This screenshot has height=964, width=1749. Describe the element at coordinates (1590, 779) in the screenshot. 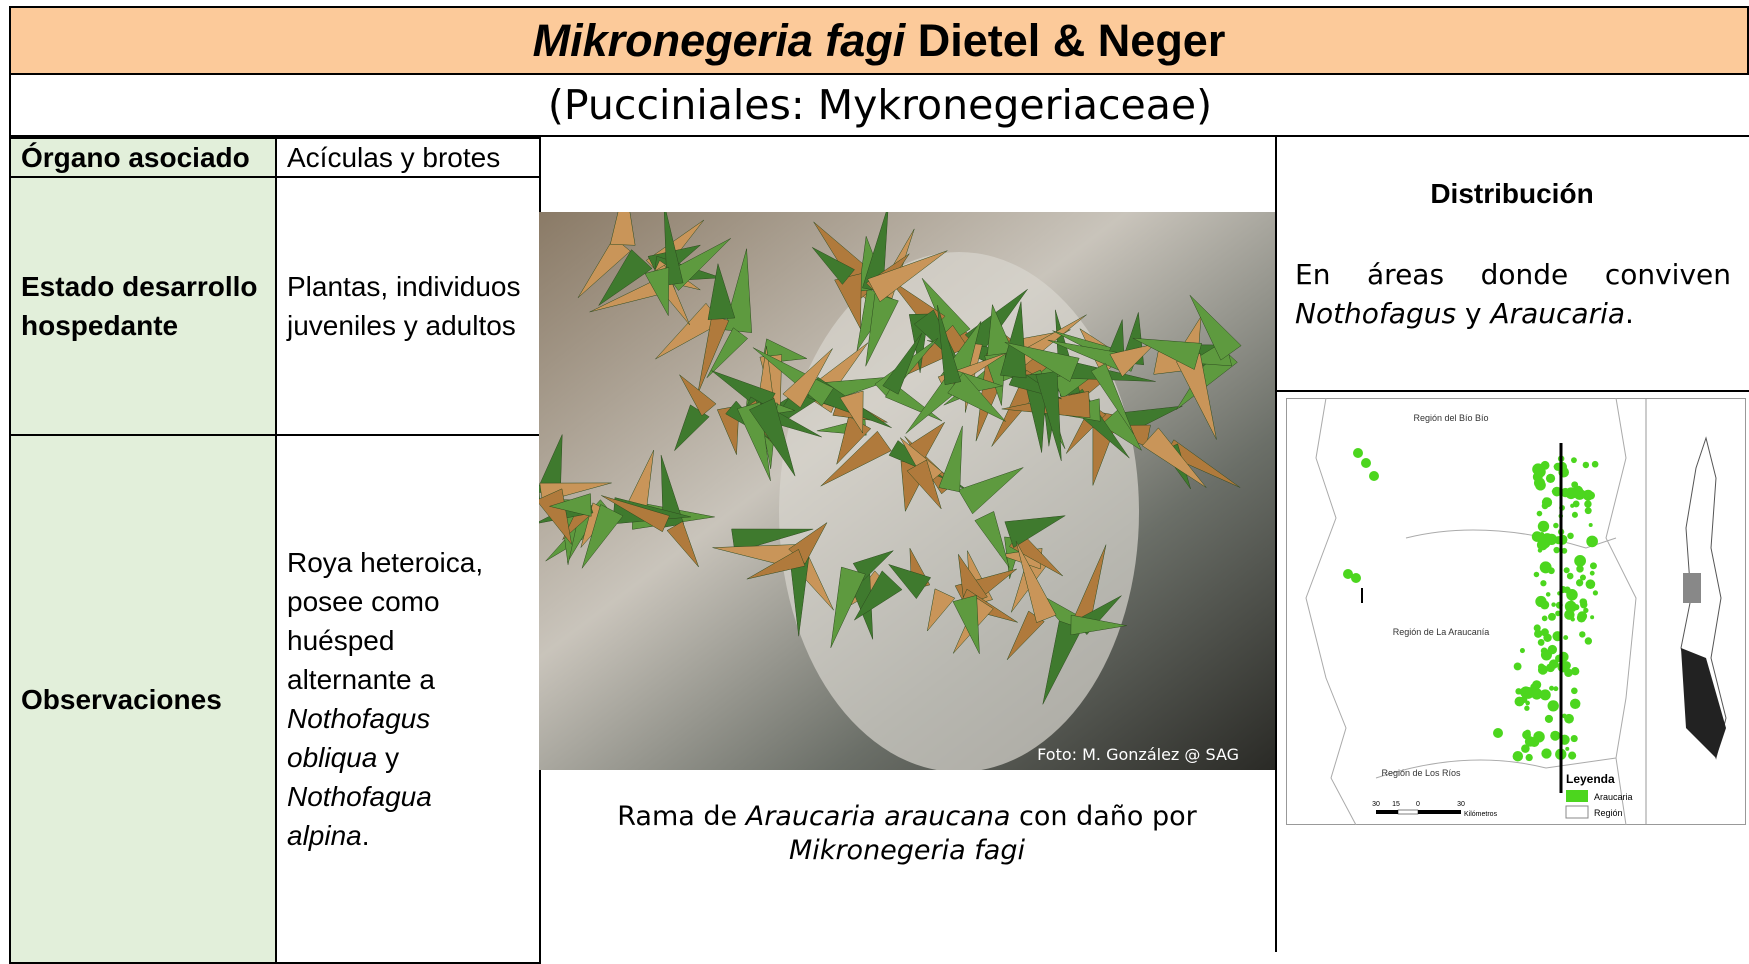

I see `legend-title: Leyenda` at that location.